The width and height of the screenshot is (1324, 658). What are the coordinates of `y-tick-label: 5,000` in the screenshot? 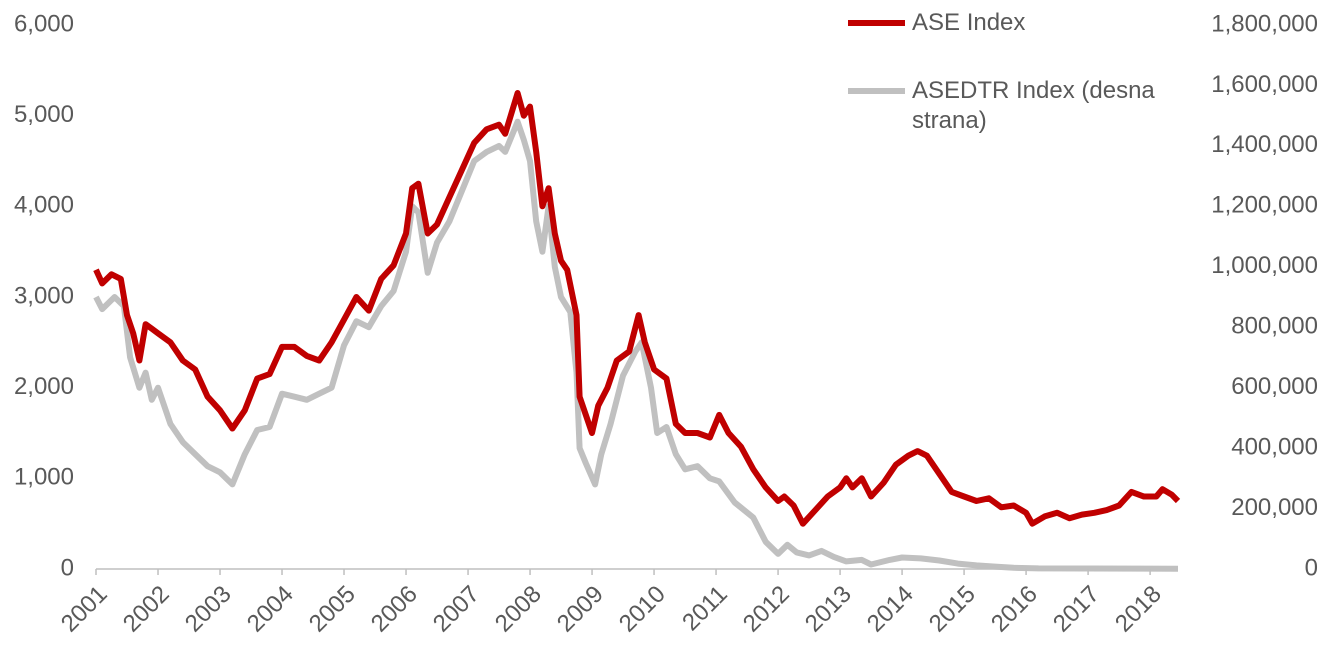 It's located at (44, 114).